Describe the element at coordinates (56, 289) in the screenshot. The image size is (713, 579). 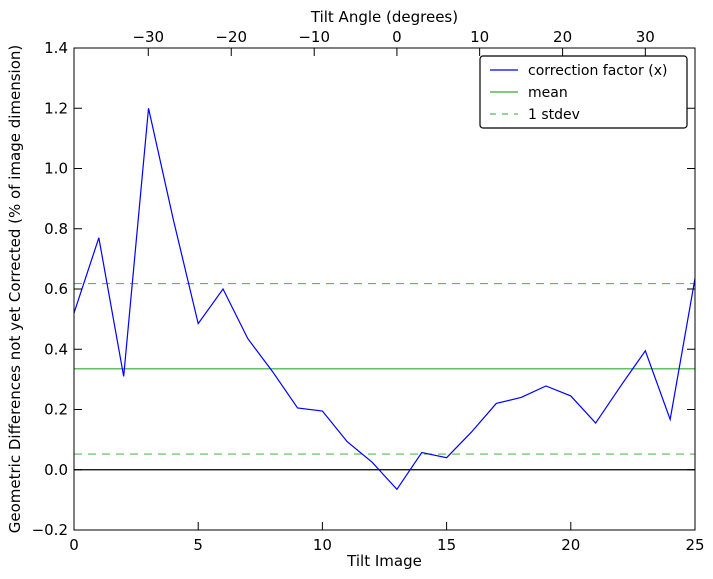
I see `y-tick-label: 0.6` at that location.